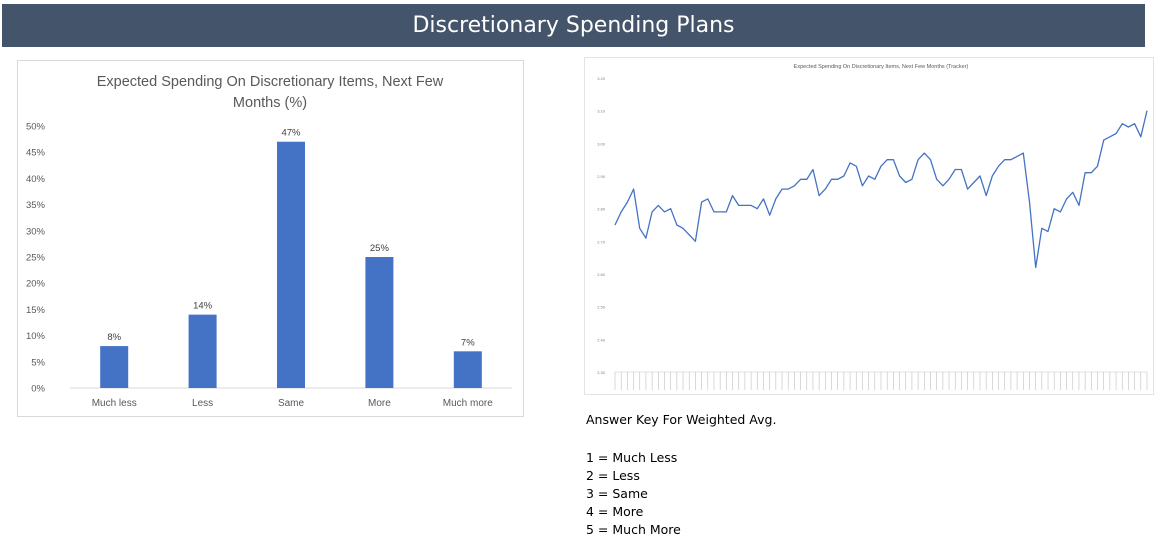 The image size is (1154, 539). Describe the element at coordinates (601, 339) in the screenshot. I see `y-tick-label: 2.40` at that location.